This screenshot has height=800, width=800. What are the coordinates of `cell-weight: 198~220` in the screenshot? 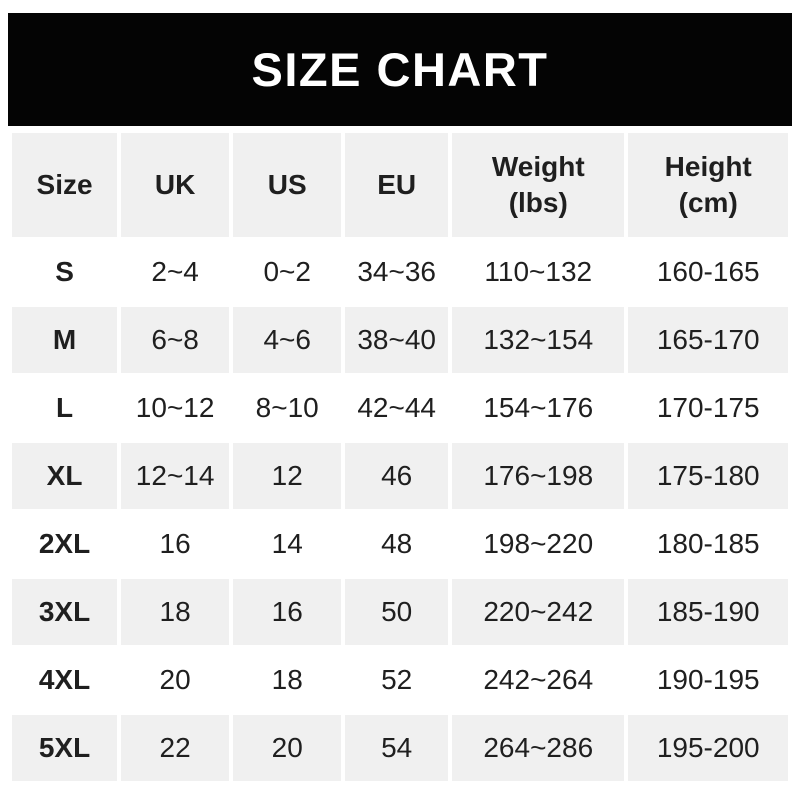 It's located at (538, 544).